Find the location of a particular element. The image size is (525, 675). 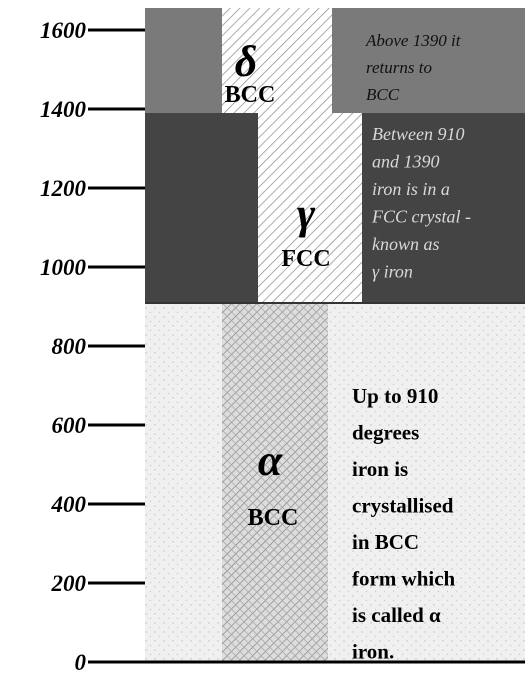

alpha-structure: BCC is located at coordinates (273, 518).